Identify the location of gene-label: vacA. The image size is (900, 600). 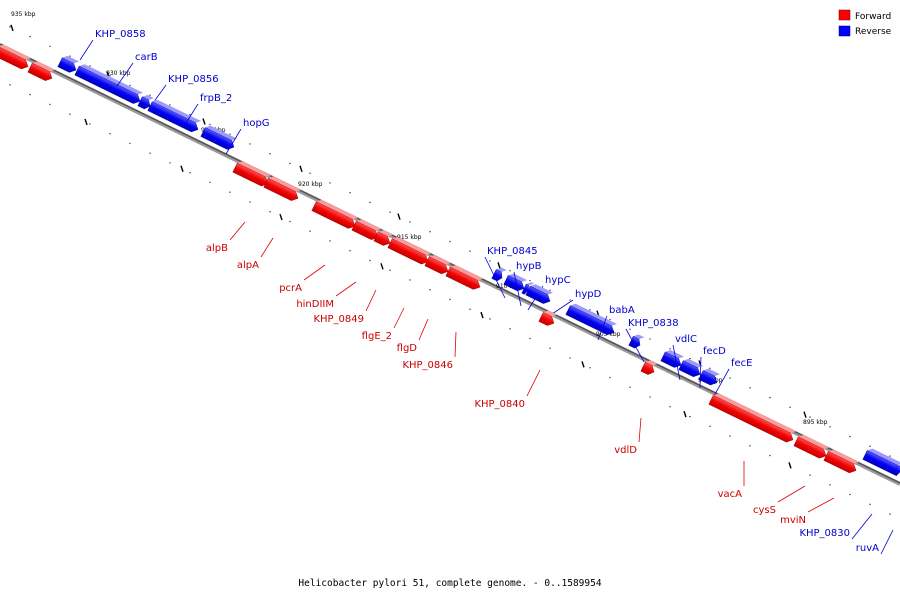
(730, 494).